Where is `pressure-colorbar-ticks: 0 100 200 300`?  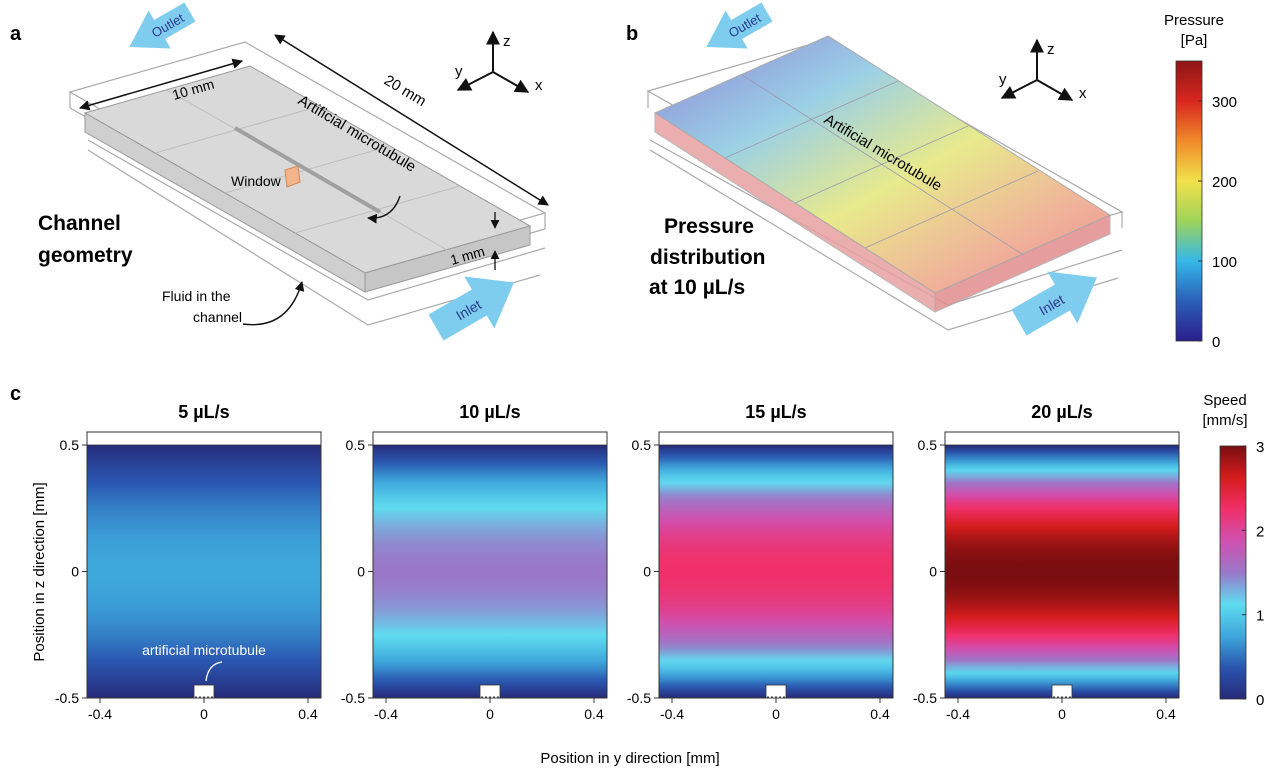
pressure-colorbar-ticks: 0 100 200 300 is located at coordinates (1217, 222).